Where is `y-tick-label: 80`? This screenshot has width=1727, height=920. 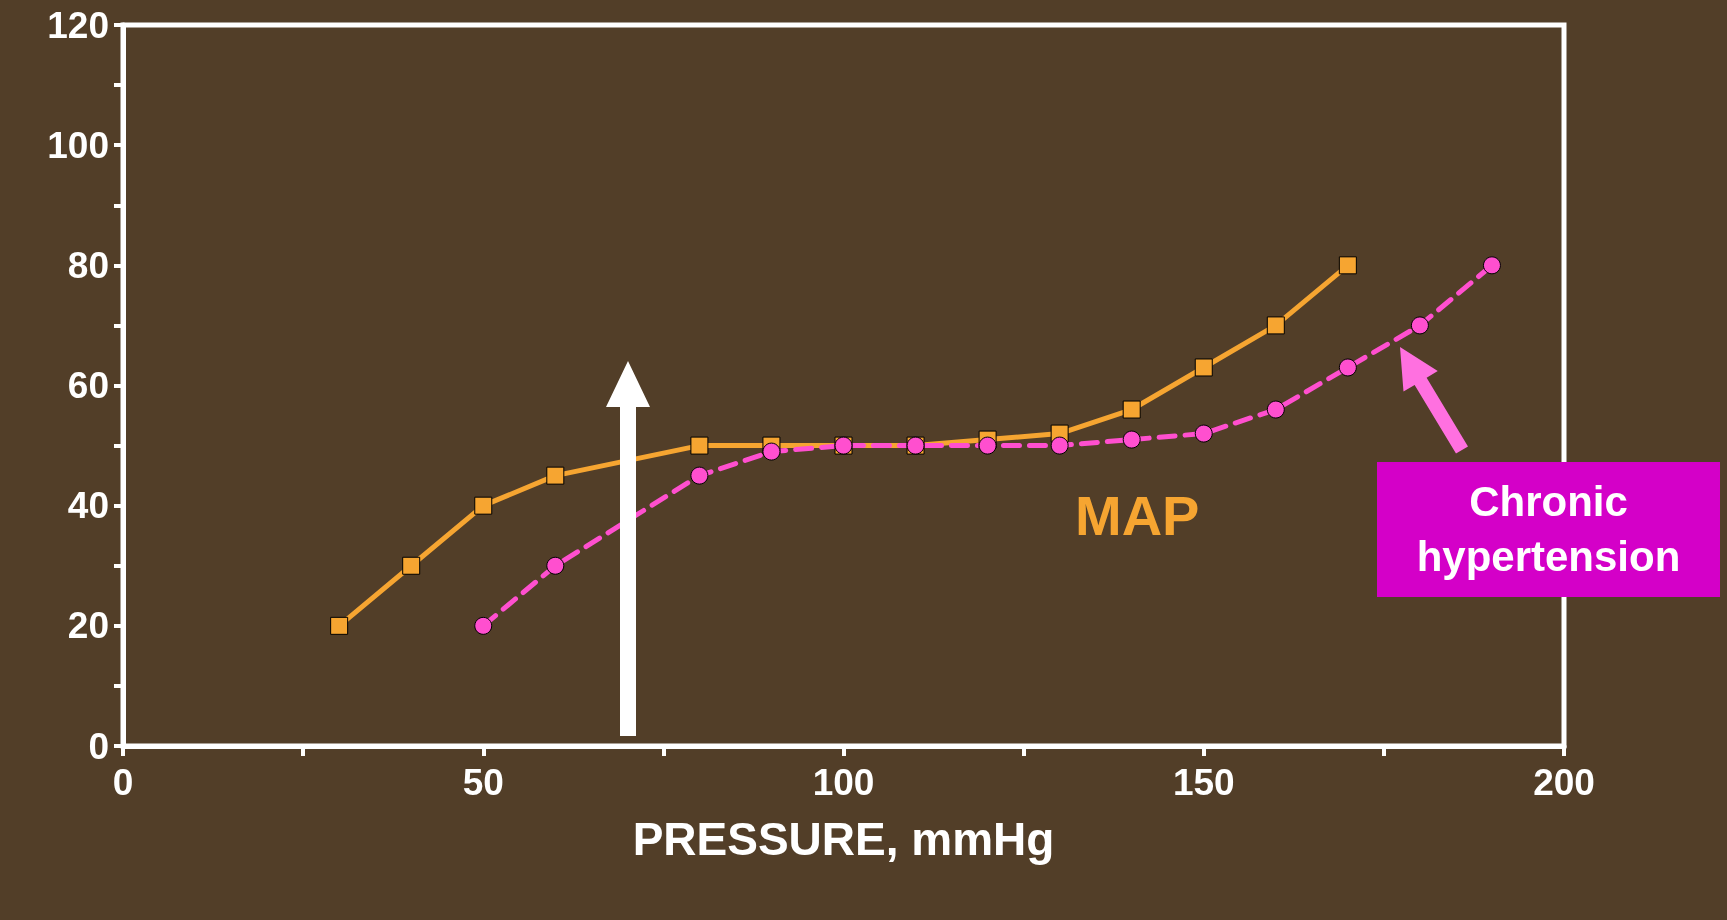
y-tick-label: 80 is located at coordinates (88, 265).